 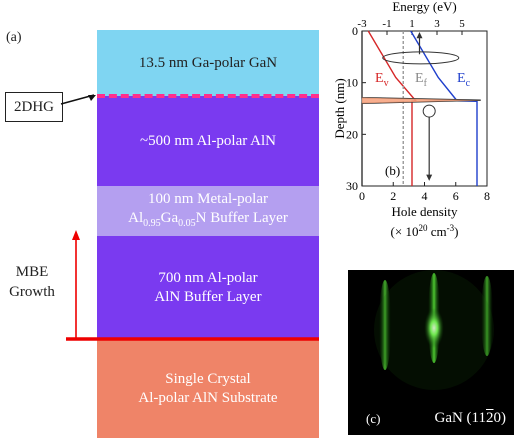 I want to click on 2dhg-pointer-head, so click(x=92, y=98).